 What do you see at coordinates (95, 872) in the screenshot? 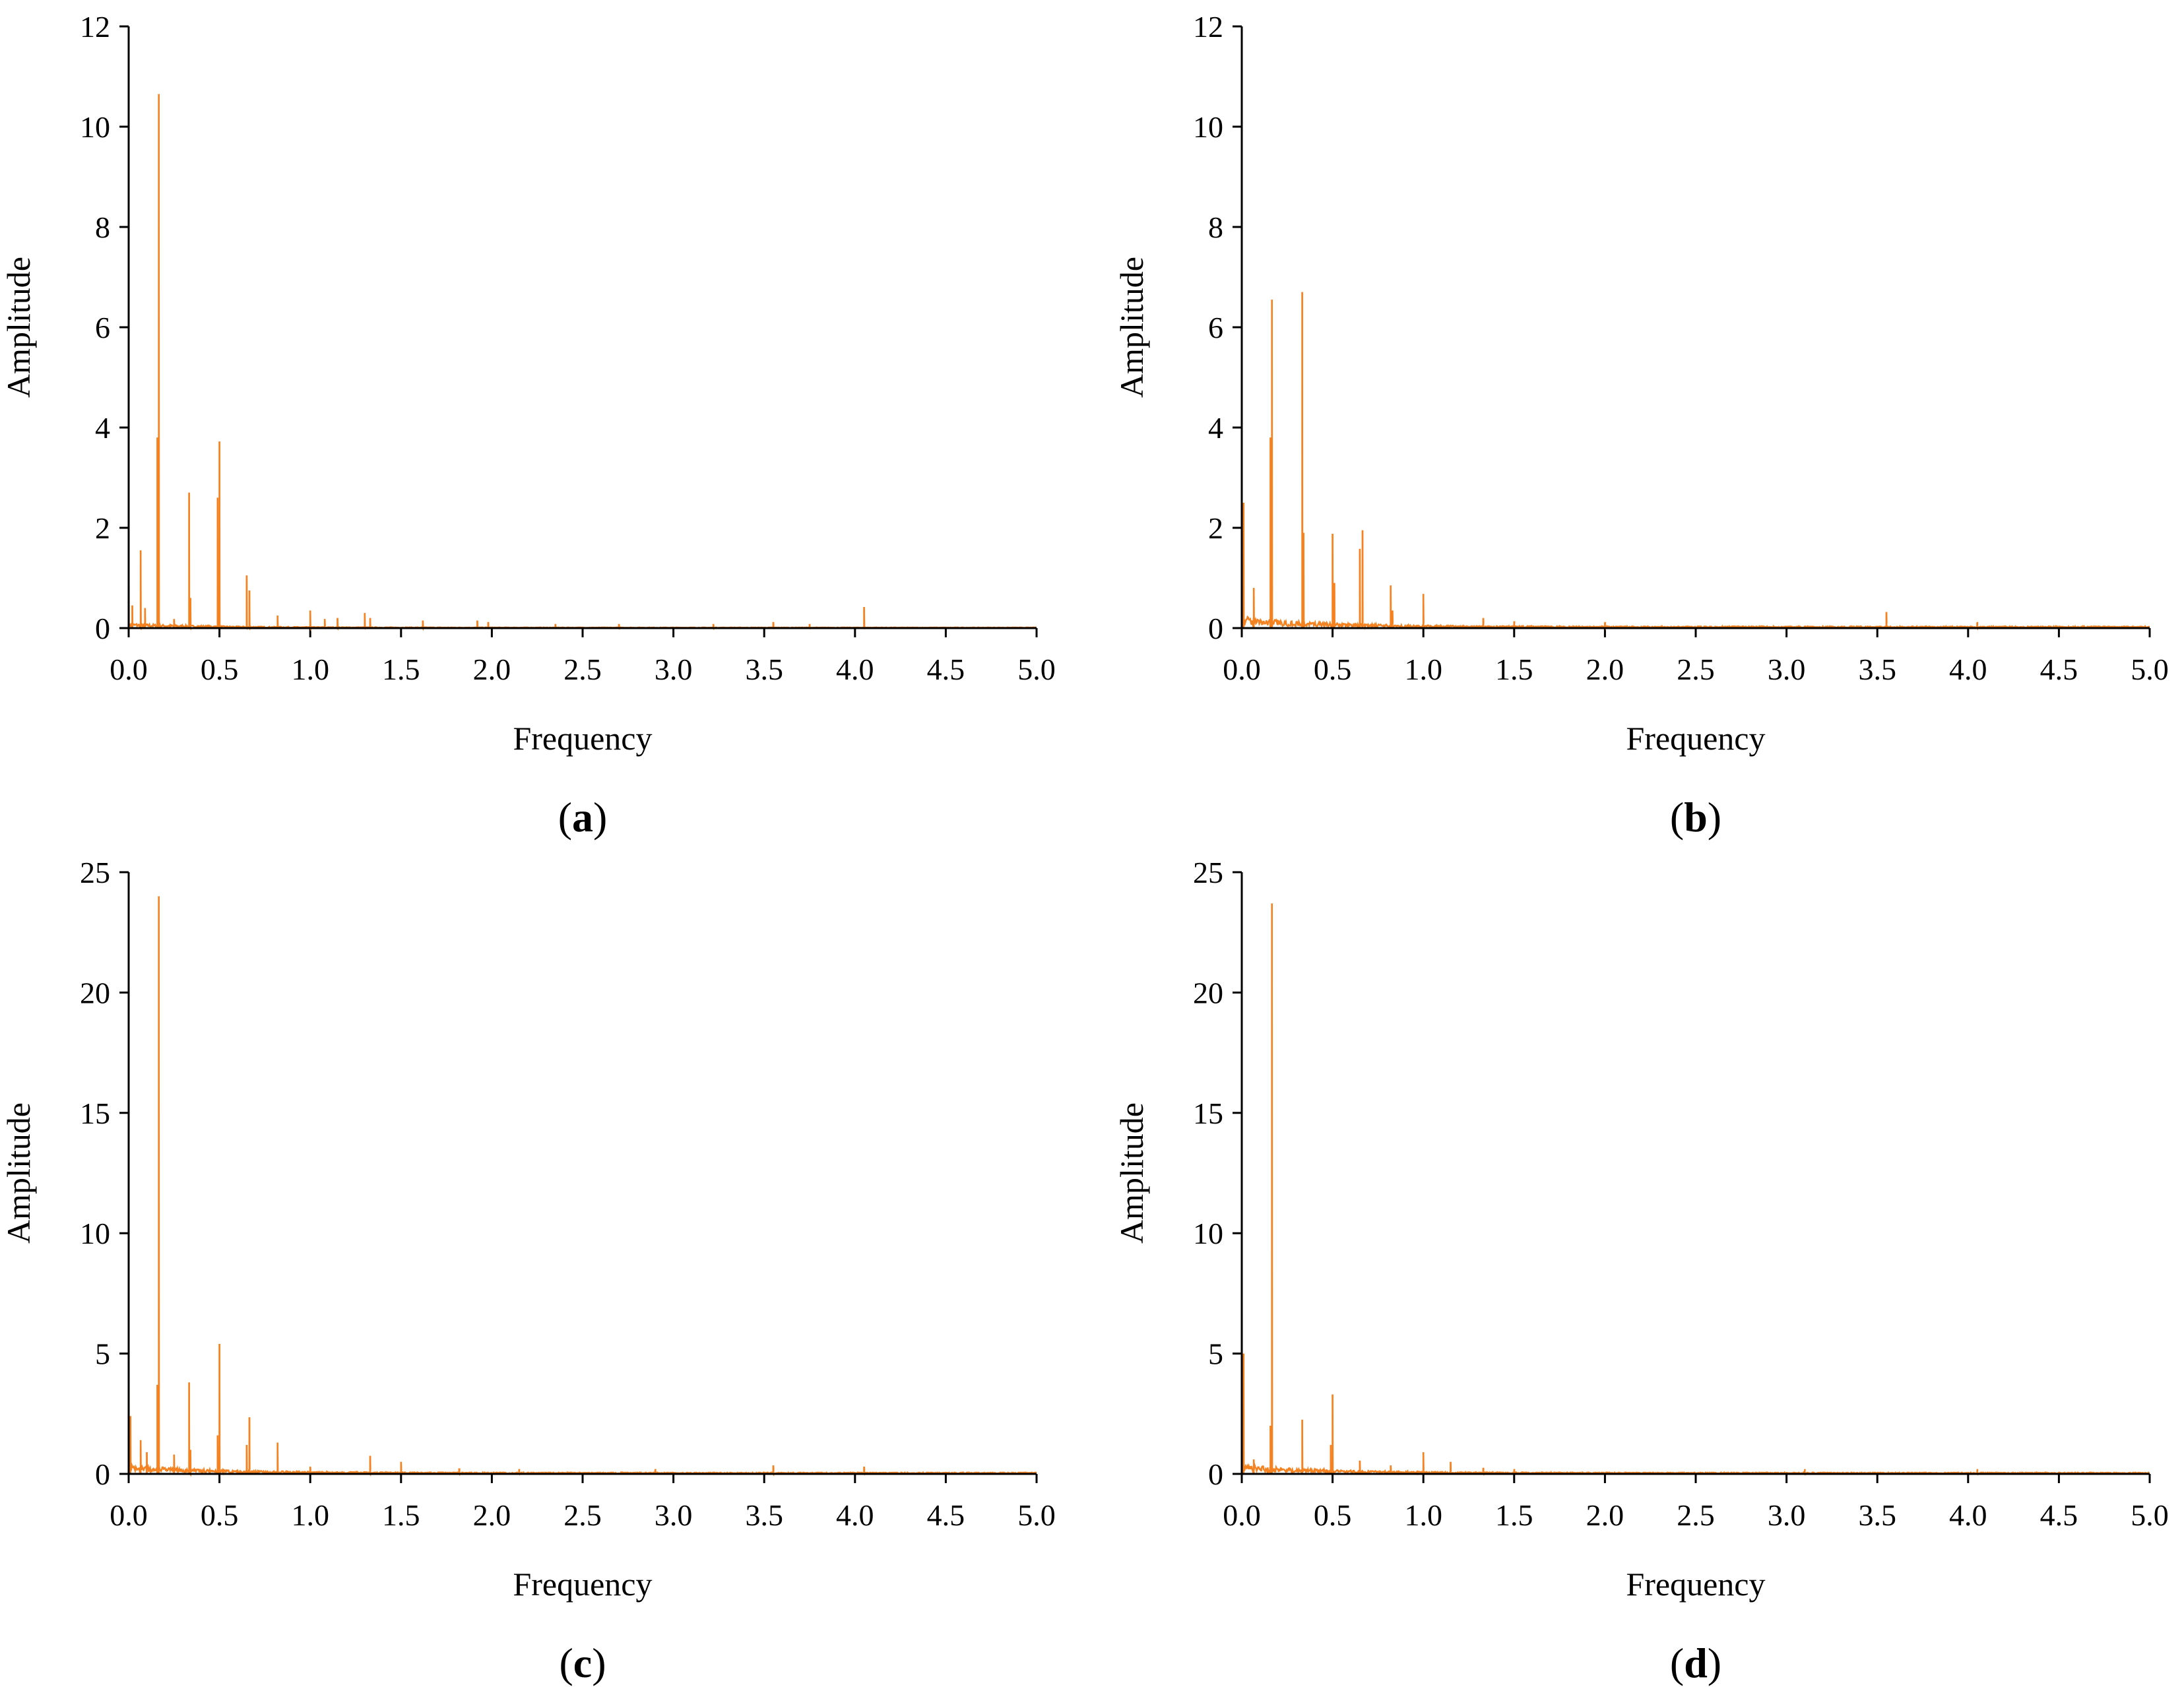
I see `y-tick-label: 25` at bounding box center [95, 872].